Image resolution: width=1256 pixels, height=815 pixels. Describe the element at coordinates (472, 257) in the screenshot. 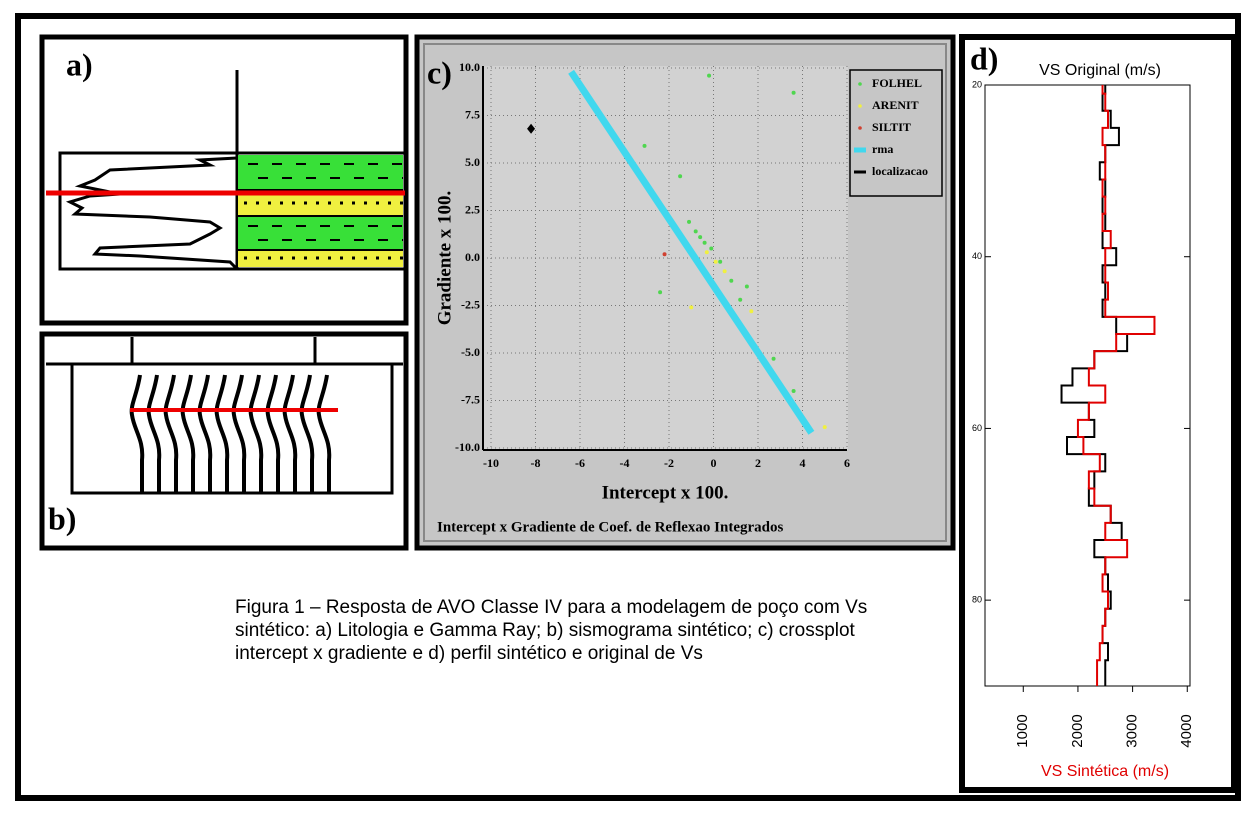

I see `y-tick-label: 0.0` at that location.